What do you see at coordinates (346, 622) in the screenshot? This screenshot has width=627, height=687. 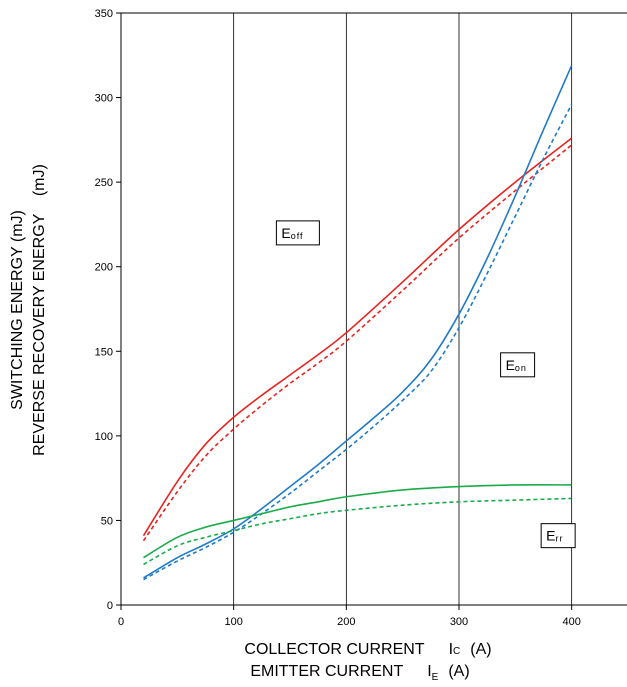 I see `x-tick-label-200: 200` at bounding box center [346, 622].